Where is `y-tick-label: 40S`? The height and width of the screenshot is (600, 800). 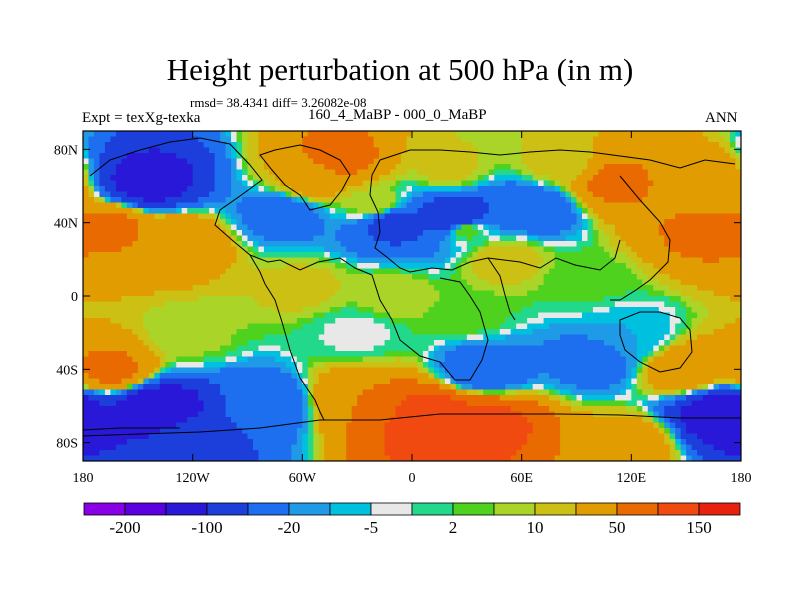
y-tick-label: 40S is located at coordinates (67, 370).